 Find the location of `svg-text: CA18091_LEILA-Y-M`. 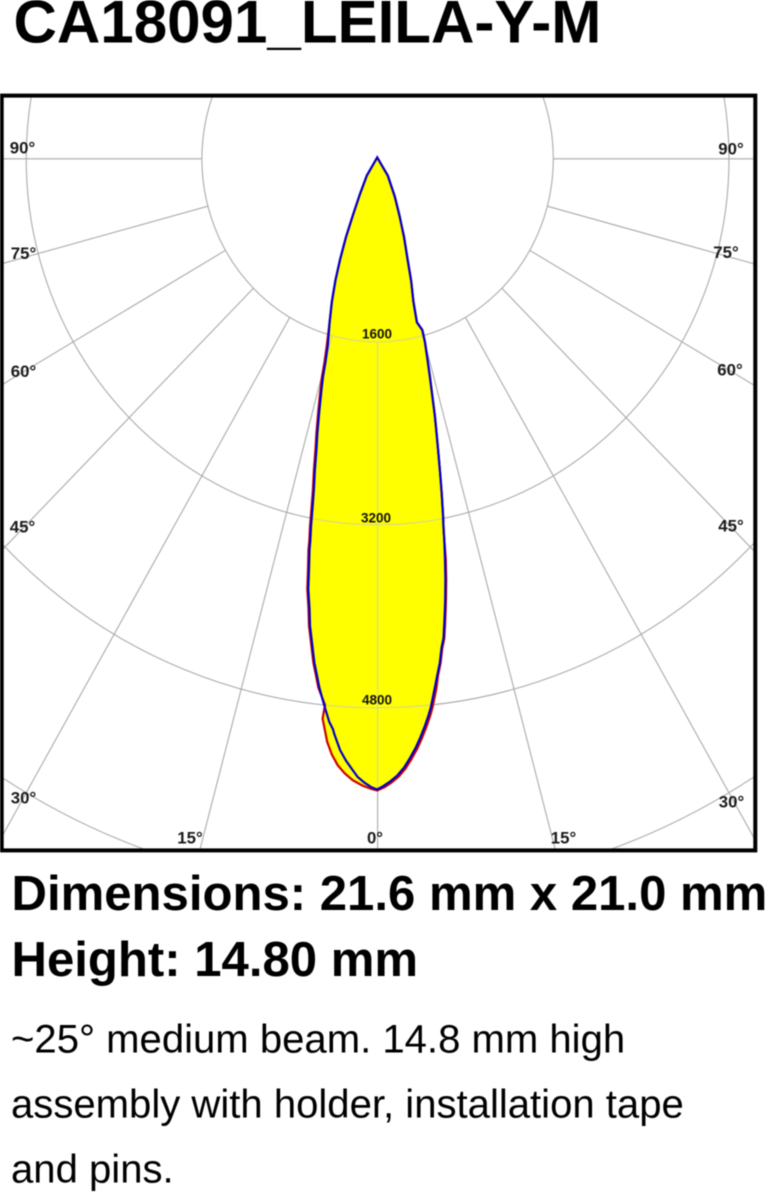

svg-text: CA18091_LEILA-Y-M is located at coordinates (308, 28).